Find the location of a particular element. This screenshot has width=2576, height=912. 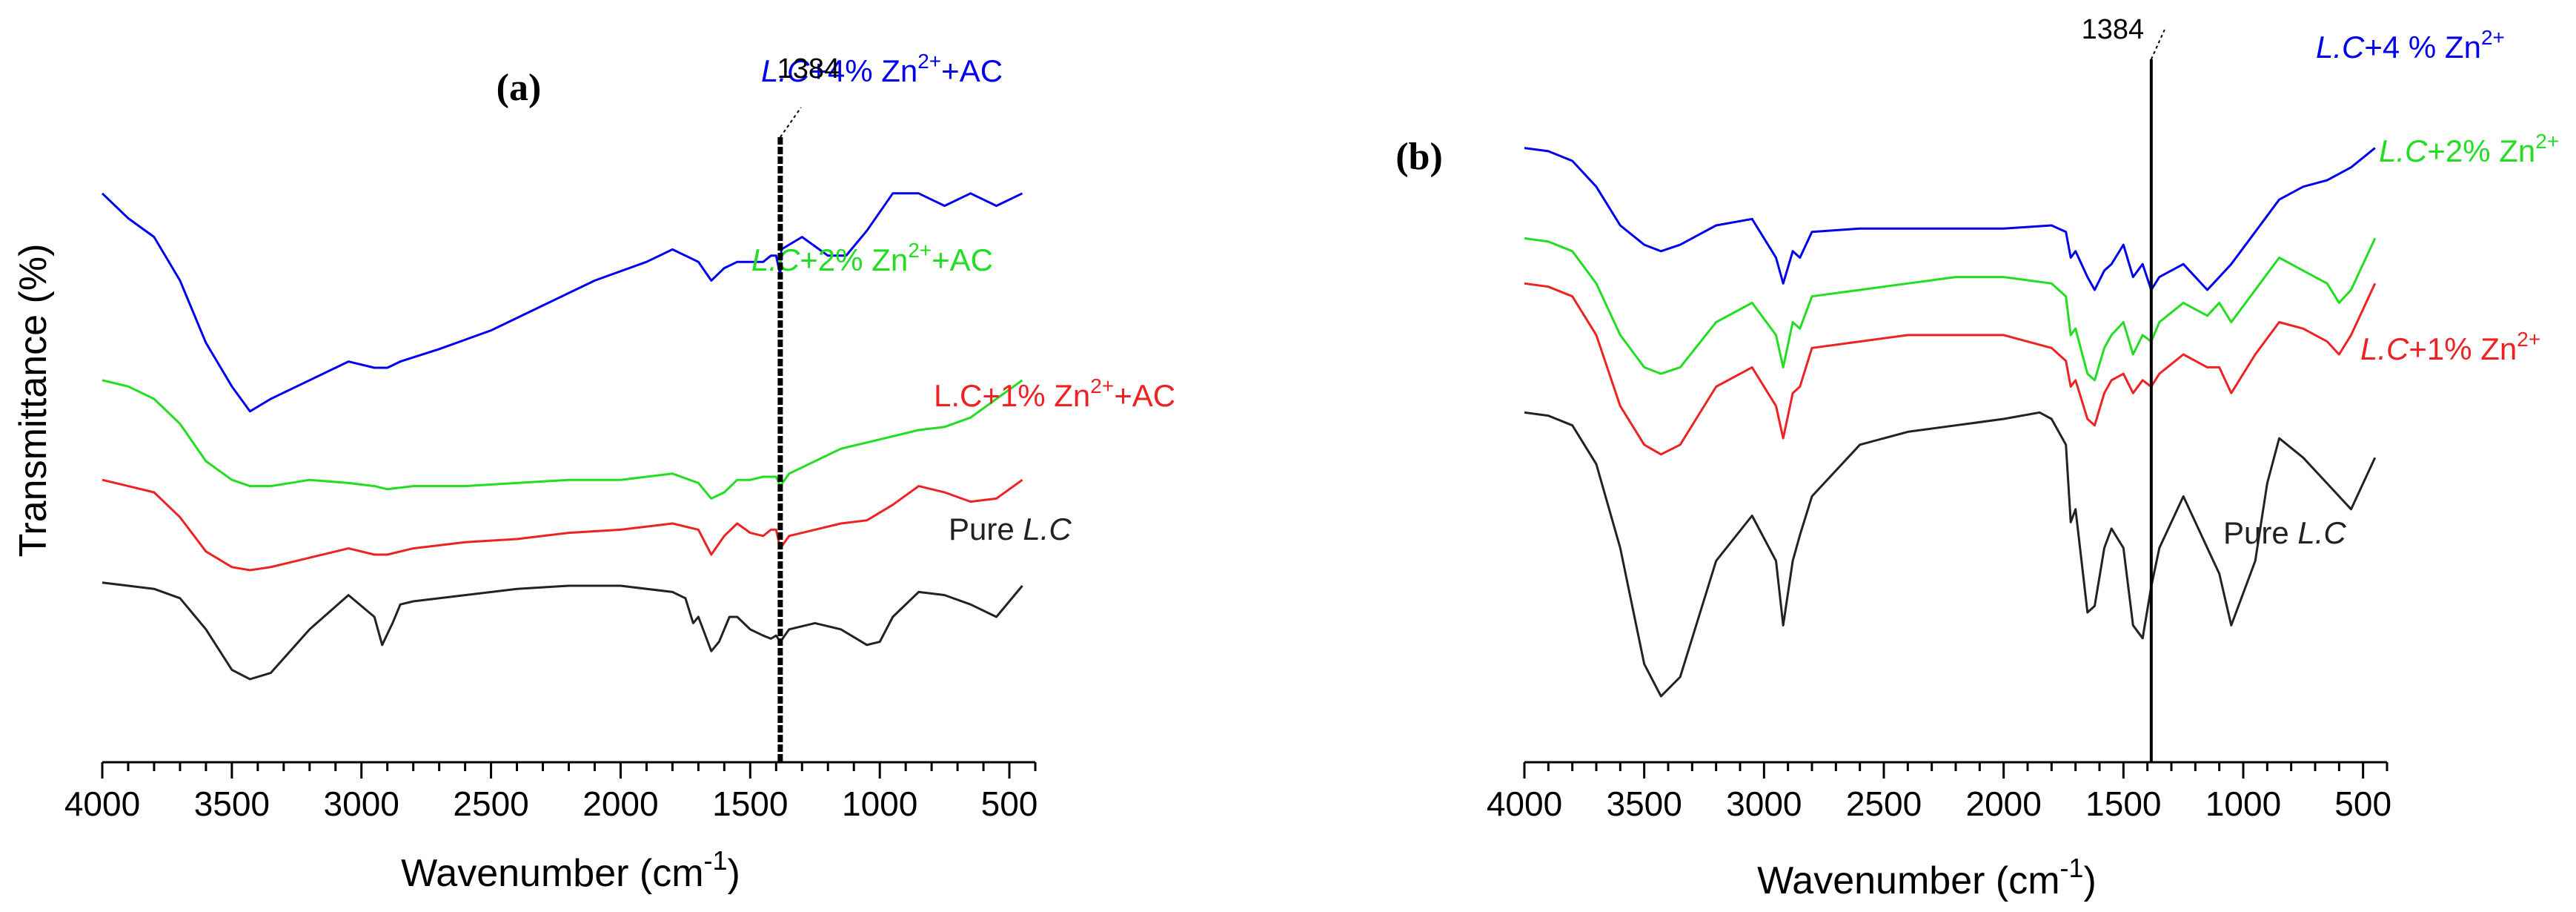

panel-label: (a) is located at coordinates (519, 88).